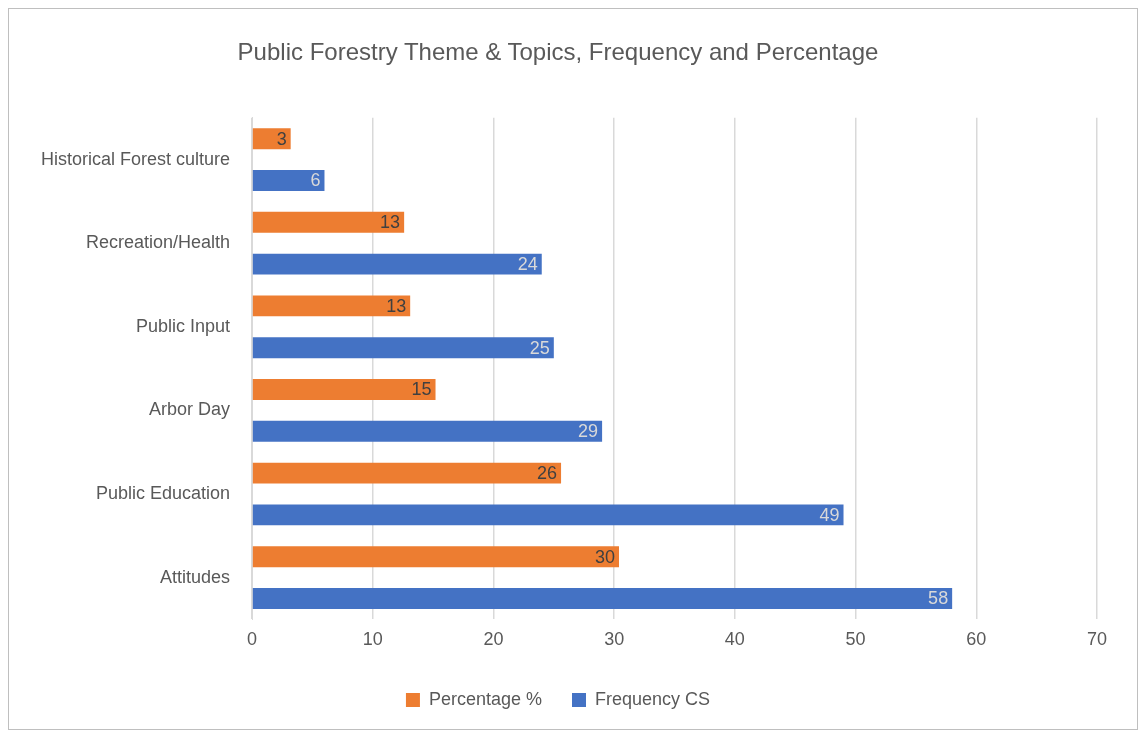 The height and width of the screenshot is (737, 1144). Describe the element at coordinates (604, 556) in the screenshot. I see `data-label: 30` at that location.